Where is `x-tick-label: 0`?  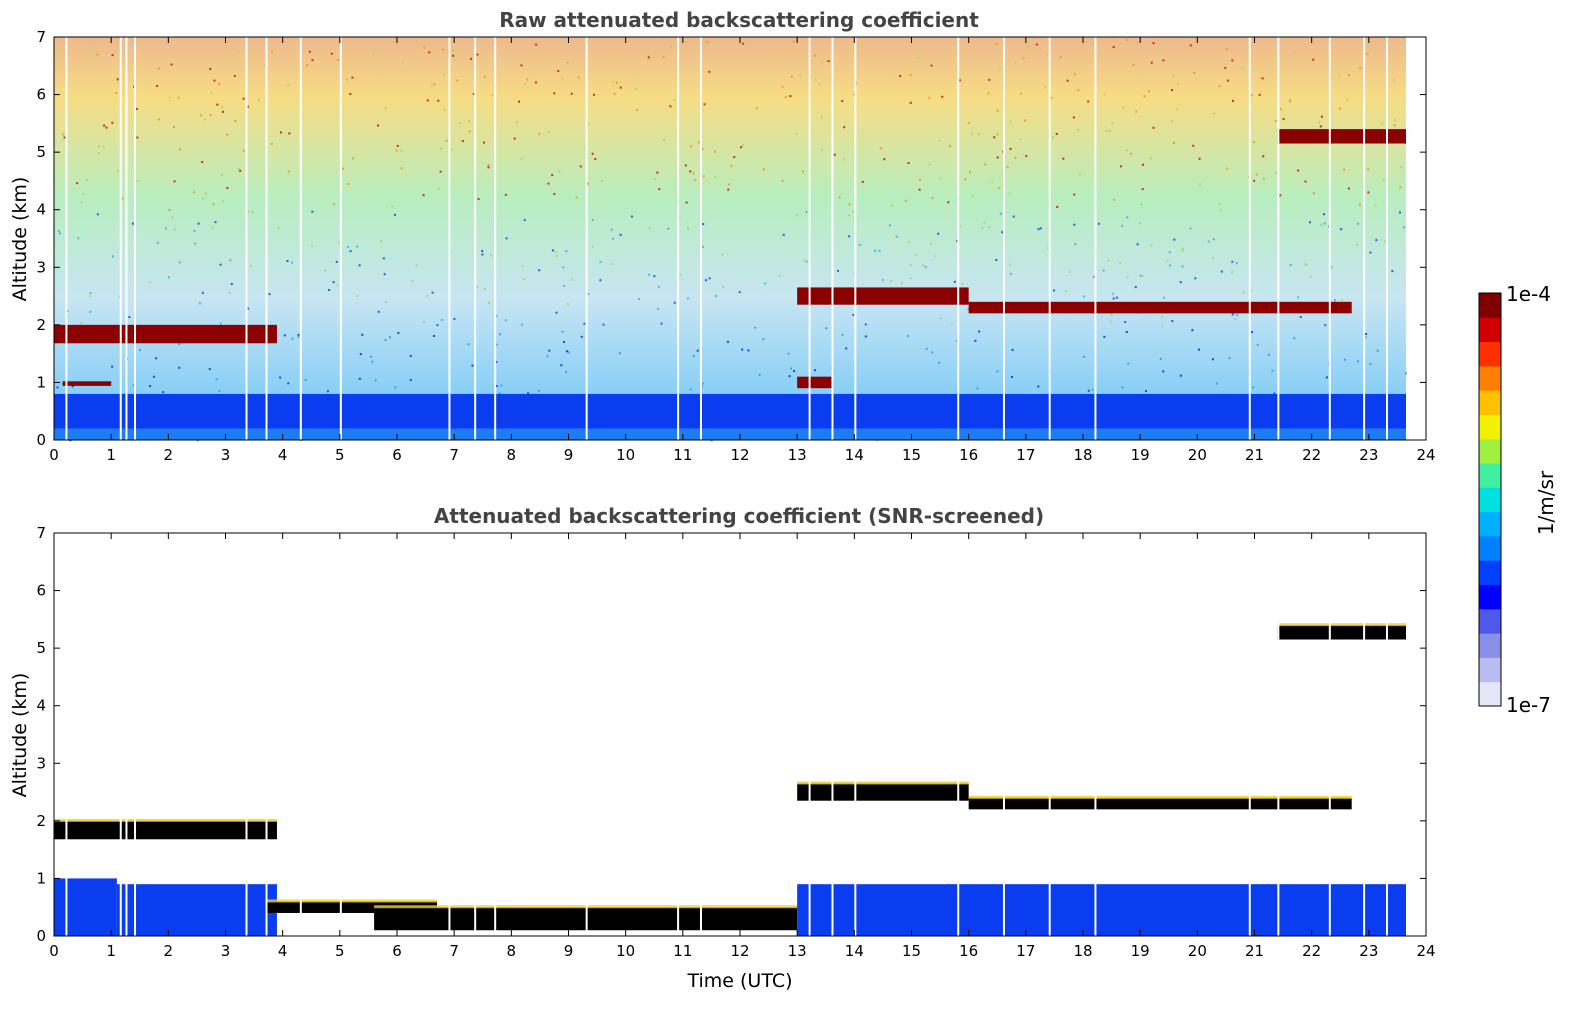
x-tick-label: 0 is located at coordinates (54, 951).